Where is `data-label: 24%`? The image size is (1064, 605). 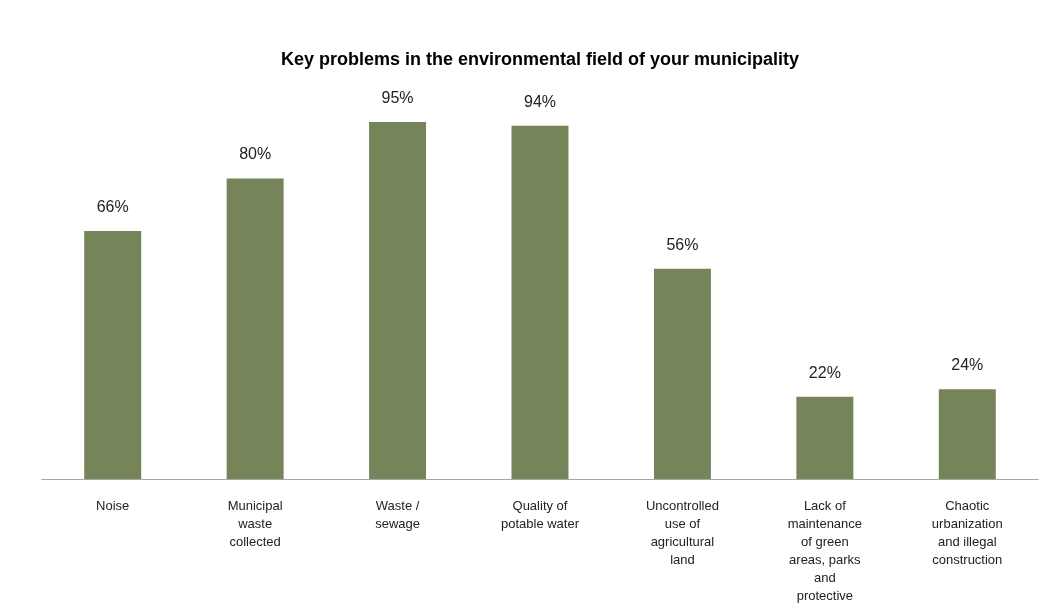 data-label: 24% is located at coordinates (967, 365).